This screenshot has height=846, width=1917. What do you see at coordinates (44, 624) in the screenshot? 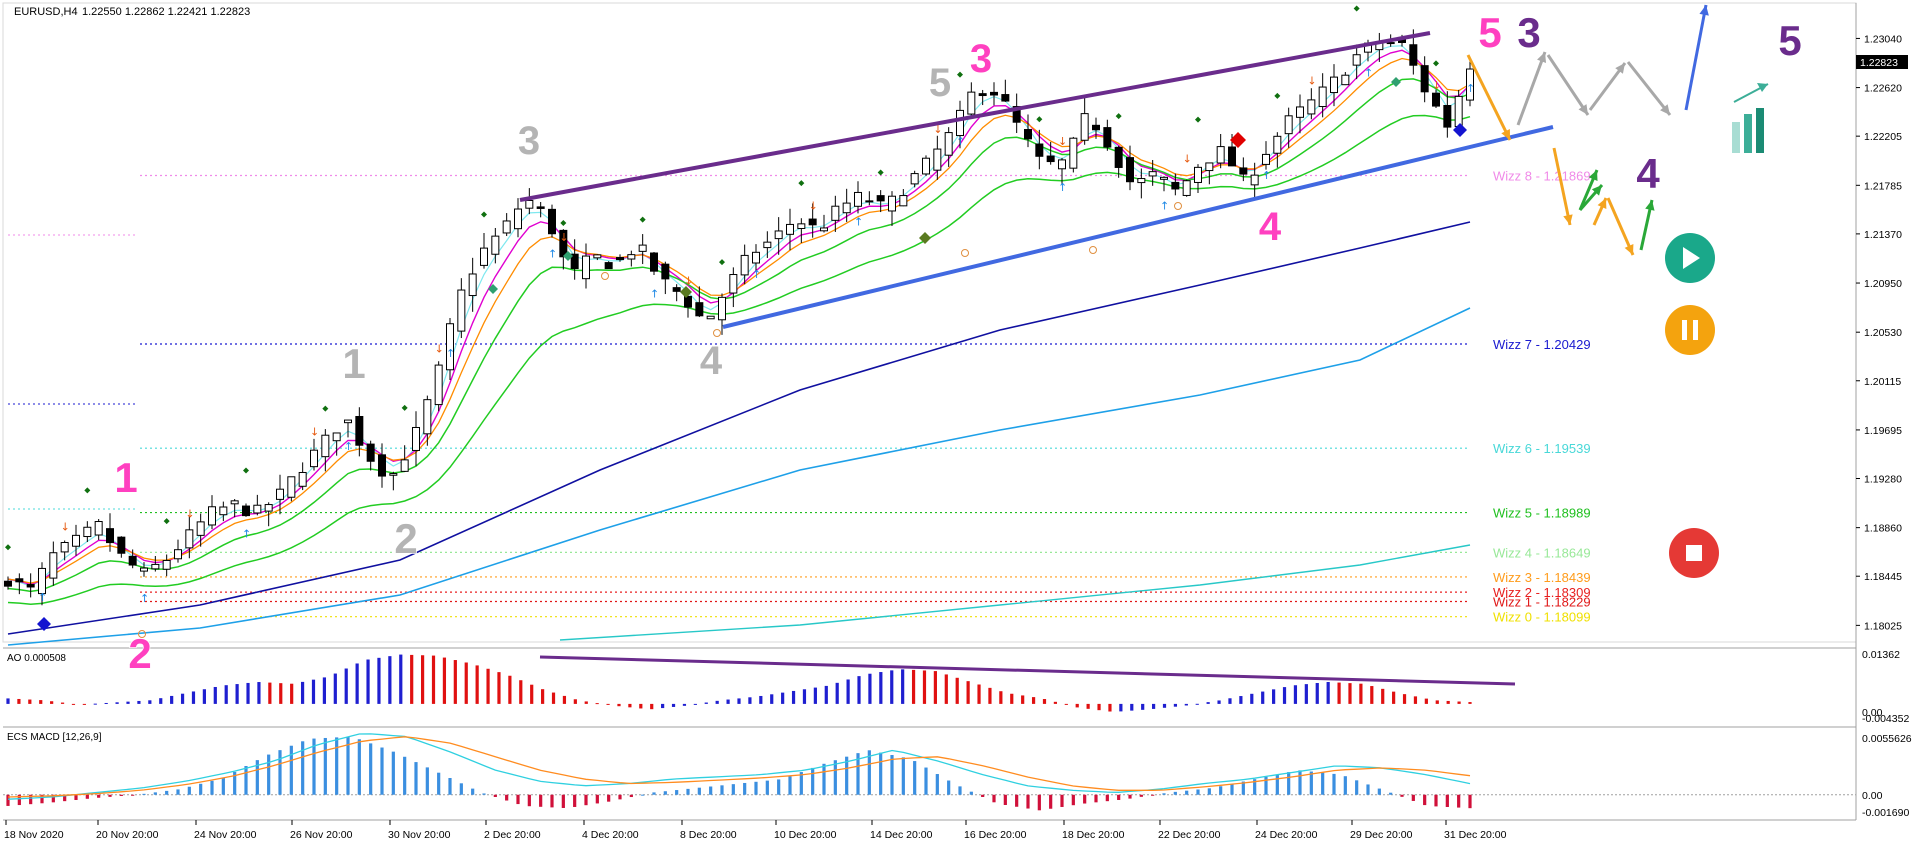
I see `buy-diamond` at bounding box center [44, 624].